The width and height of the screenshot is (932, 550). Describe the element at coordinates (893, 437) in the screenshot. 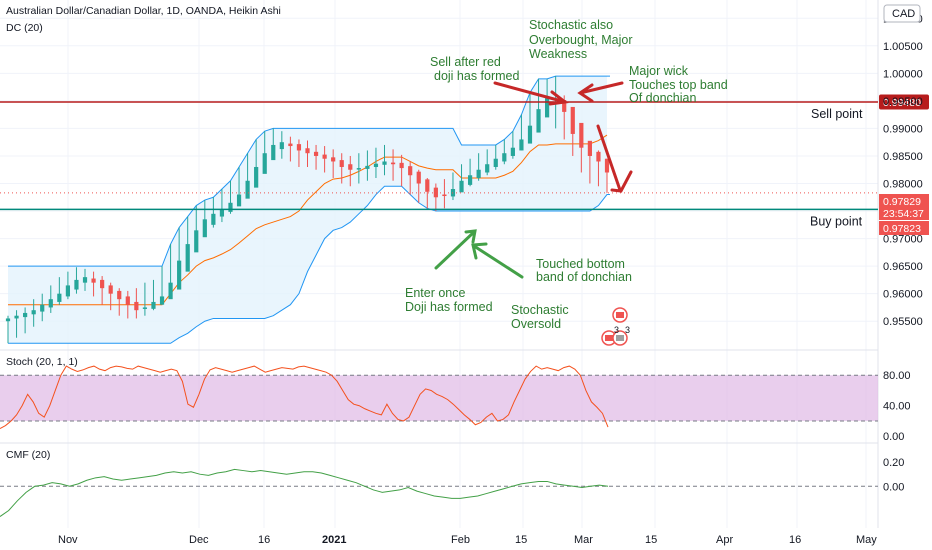

I see `stoch-tick-label: 0.00` at that location.